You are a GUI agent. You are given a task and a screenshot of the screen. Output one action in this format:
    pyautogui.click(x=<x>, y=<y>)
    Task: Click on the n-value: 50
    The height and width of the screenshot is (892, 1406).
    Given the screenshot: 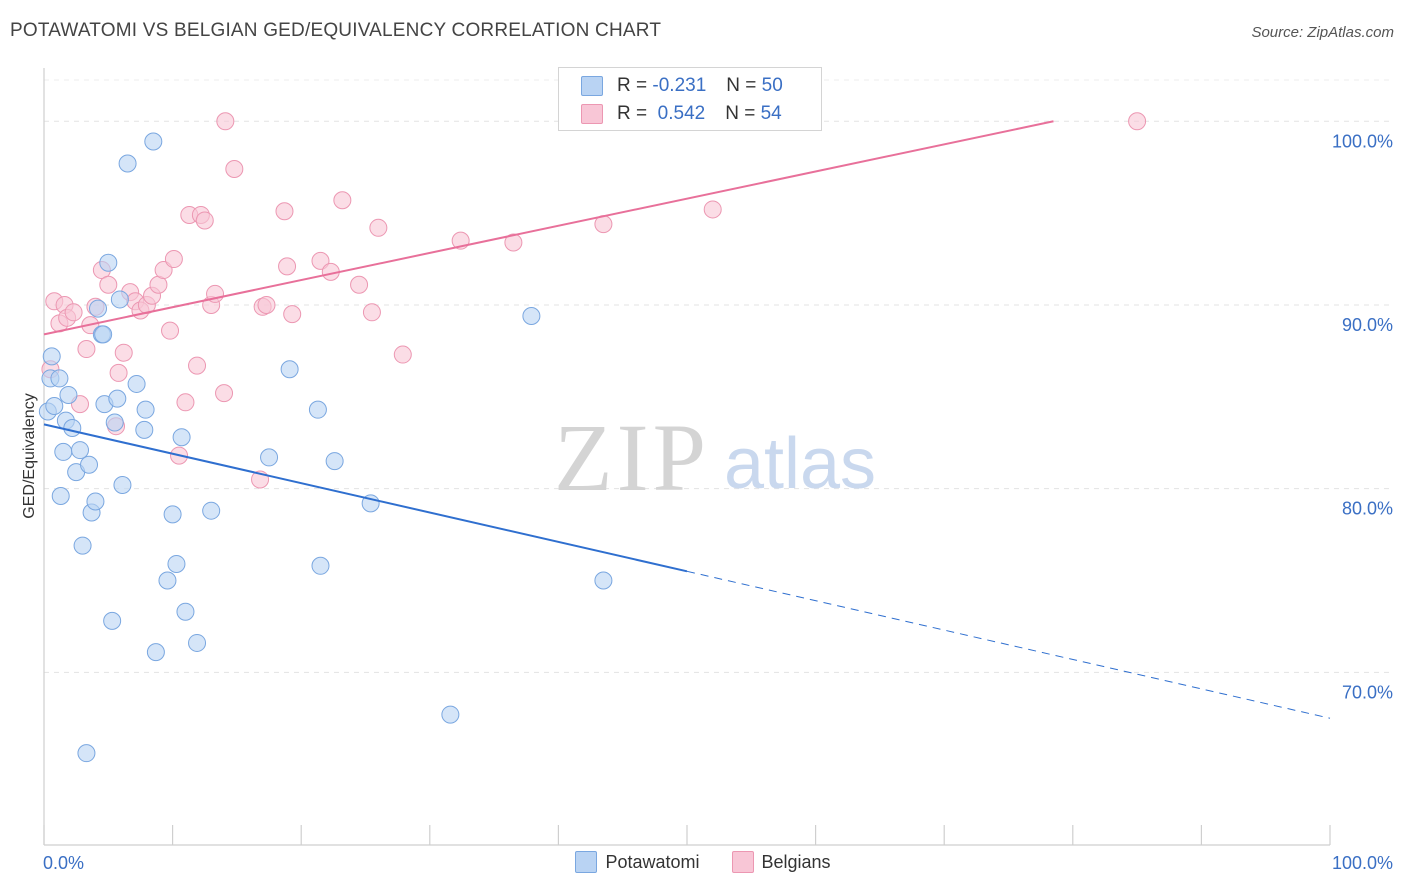 What is the action you would take?
    pyautogui.click(x=772, y=85)
    